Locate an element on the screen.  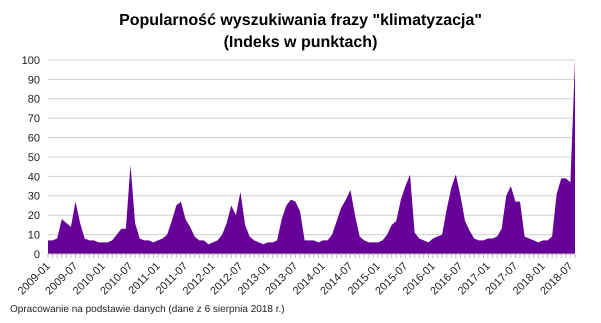
text: Opracowanie na podstawie danych (dane z 6 sierpnia 2018 r.) is located at coordinates (147, 309).